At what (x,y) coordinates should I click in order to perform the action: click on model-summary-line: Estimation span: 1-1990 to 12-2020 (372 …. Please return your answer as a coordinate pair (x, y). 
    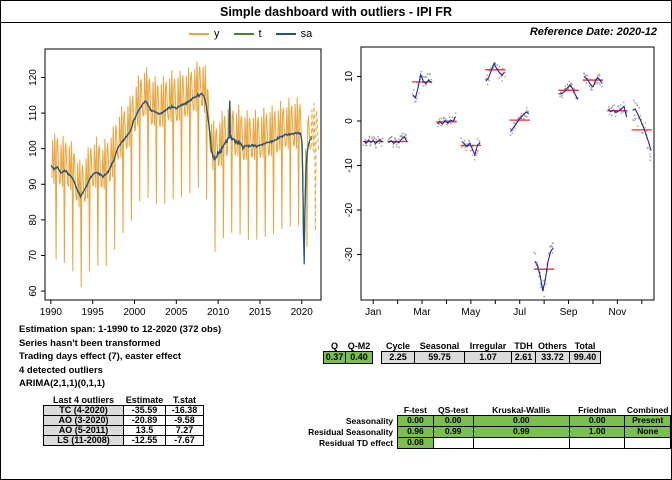
    Looking at the image, I should click on (120, 329).